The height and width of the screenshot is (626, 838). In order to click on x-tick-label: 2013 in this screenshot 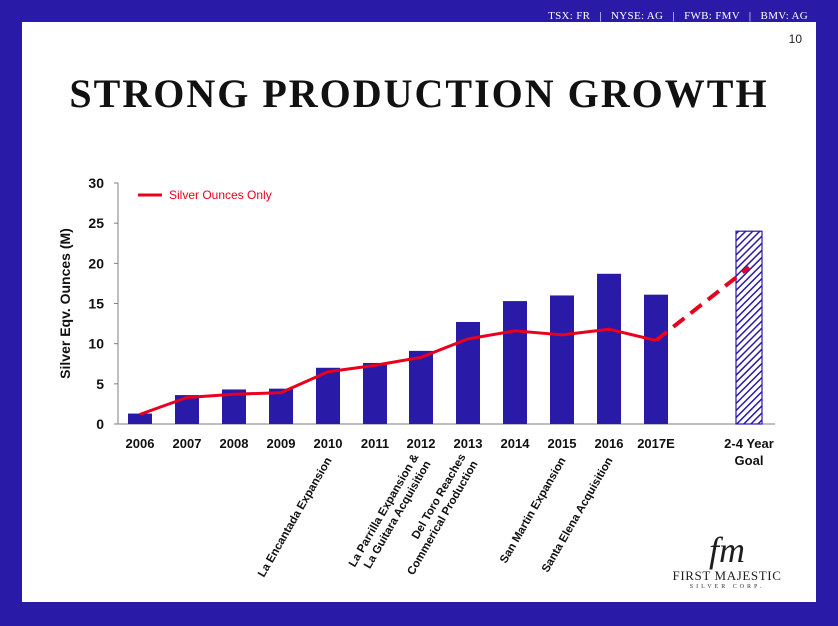, I will do `click(468, 443)`.